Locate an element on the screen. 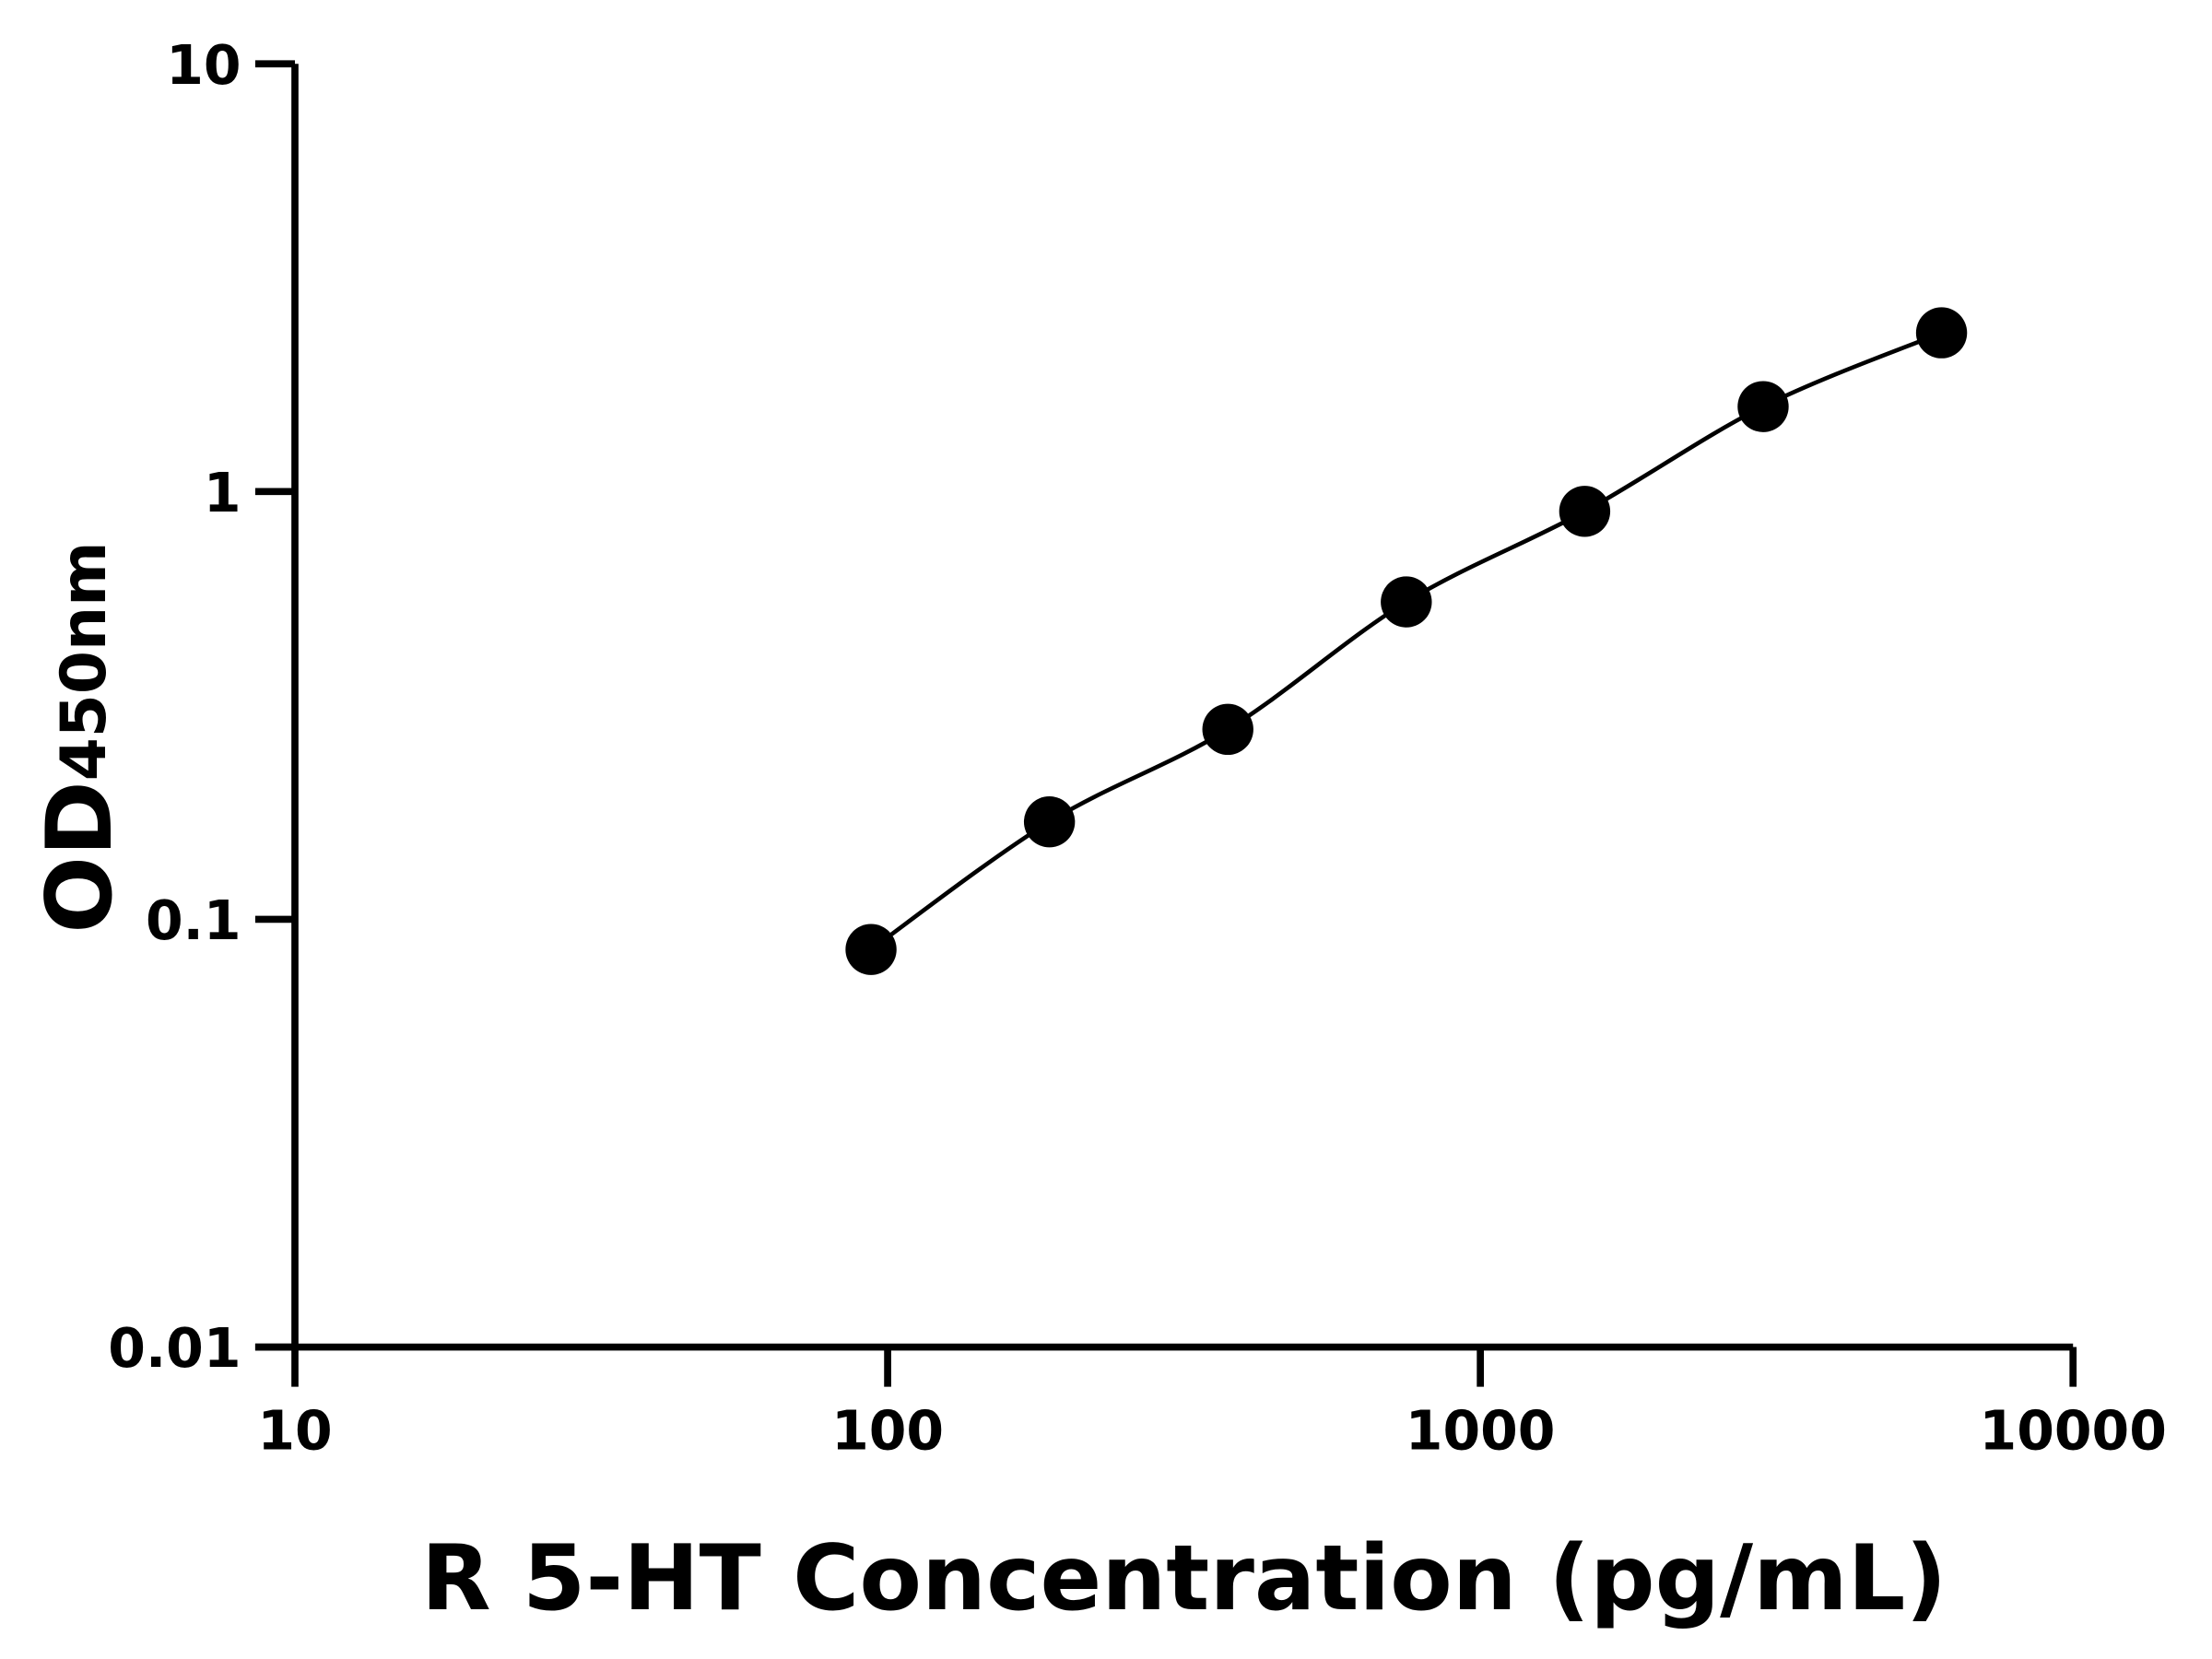 The image size is (2212, 1659). x-axis-label: R 5-HT Concentration (pg/mL) is located at coordinates (1184, 1578).